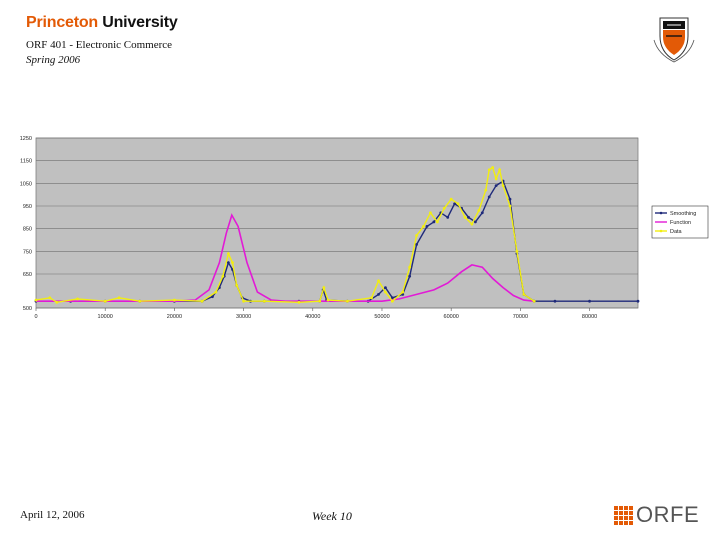  I want to click on y-tick-label: 1150, so click(26, 162).